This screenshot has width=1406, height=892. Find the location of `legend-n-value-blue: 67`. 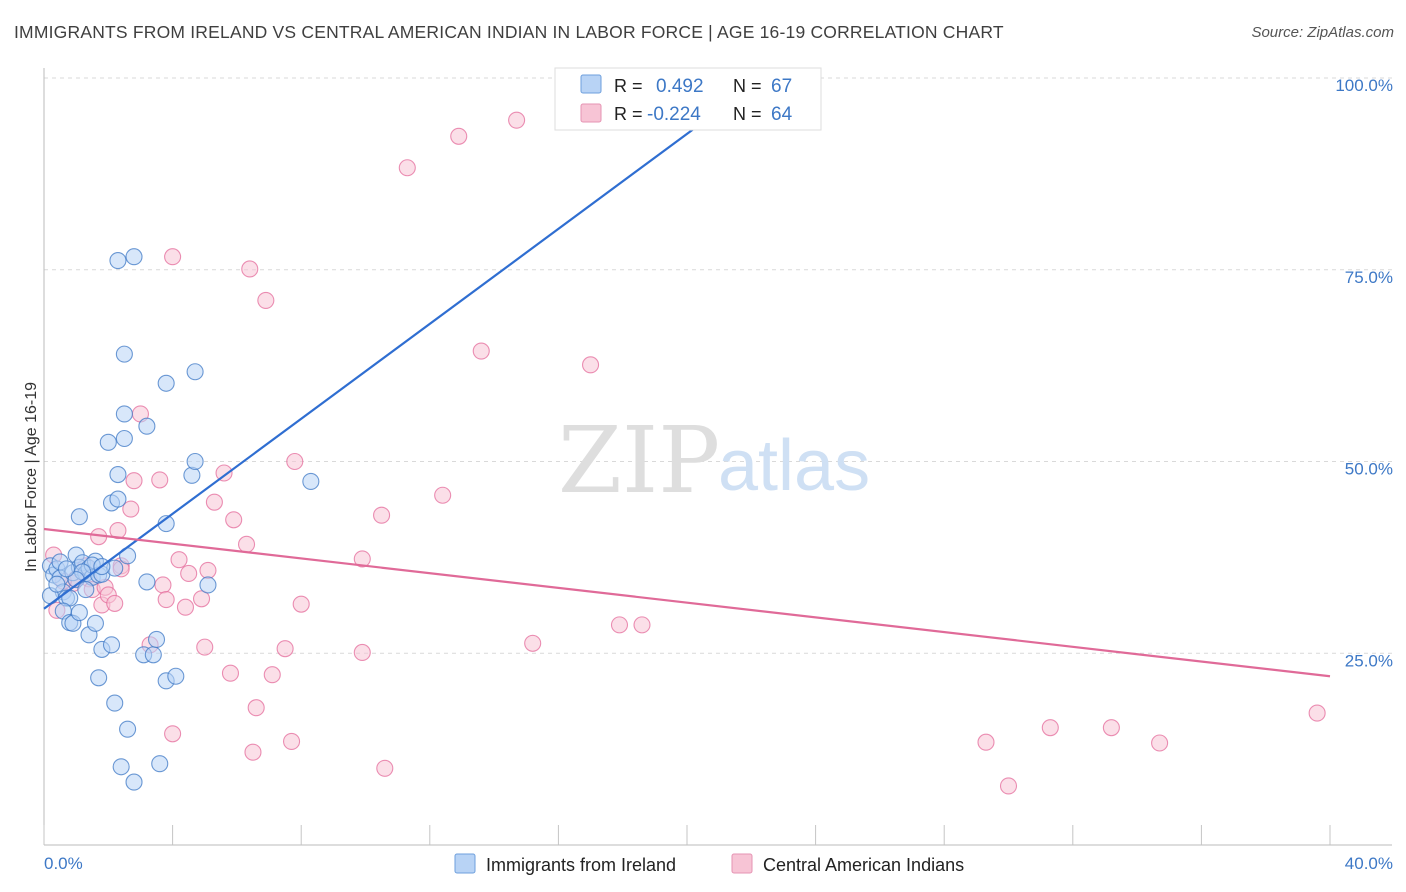

legend-n-value-blue: 67 is located at coordinates (781, 86).